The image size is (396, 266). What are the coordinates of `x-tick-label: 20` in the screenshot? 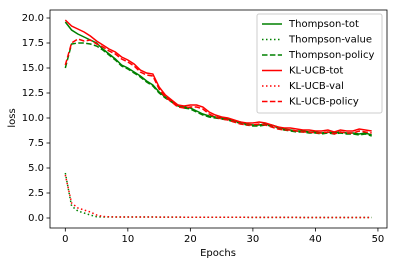 It's located at (190, 239).